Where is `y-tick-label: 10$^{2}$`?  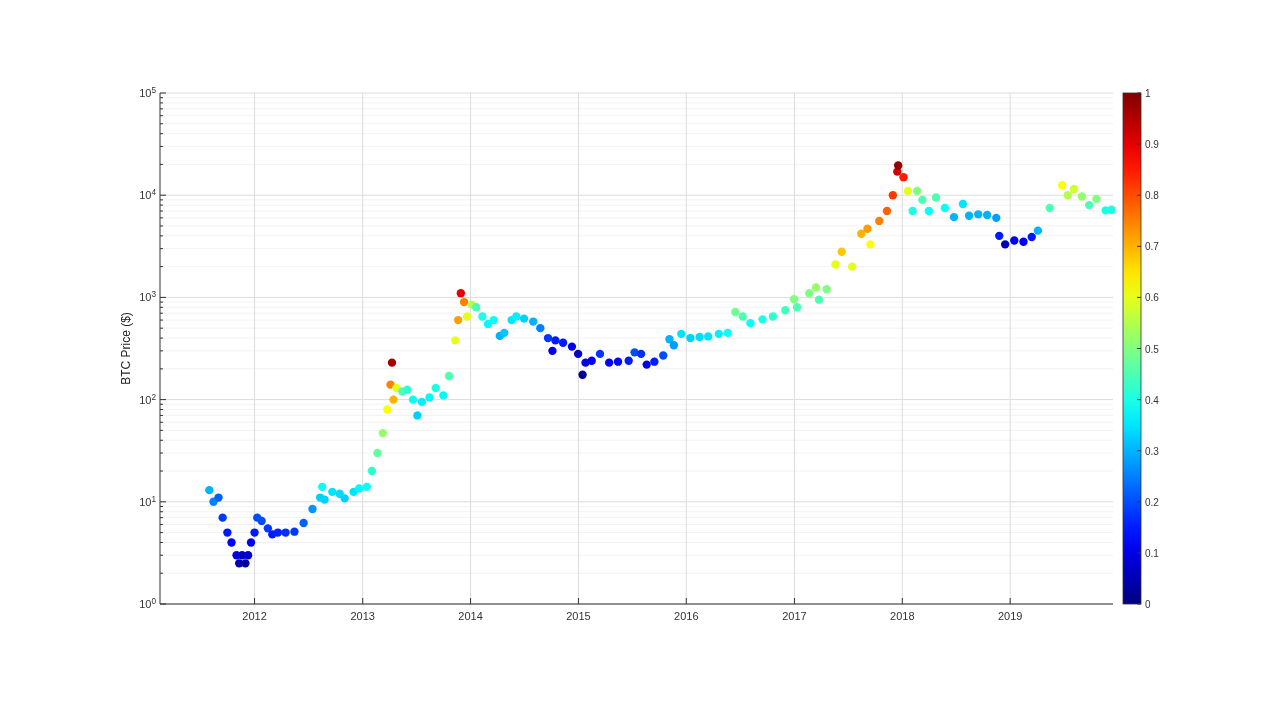
y-tick-label: 10$^{2}$ is located at coordinates (148, 399).